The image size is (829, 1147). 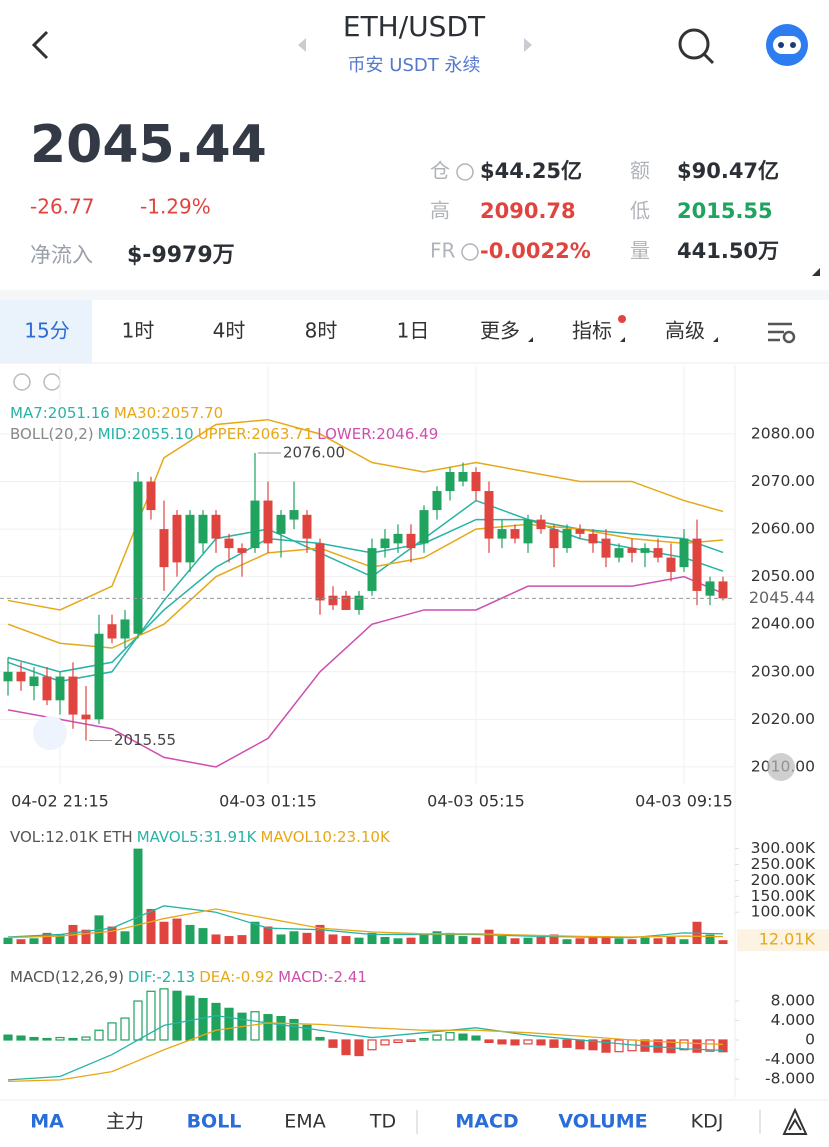 What do you see at coordinates (486, 1122) in the screenshot?
I see `indicator-tab: MACD` at bounding box center [486, 1122].